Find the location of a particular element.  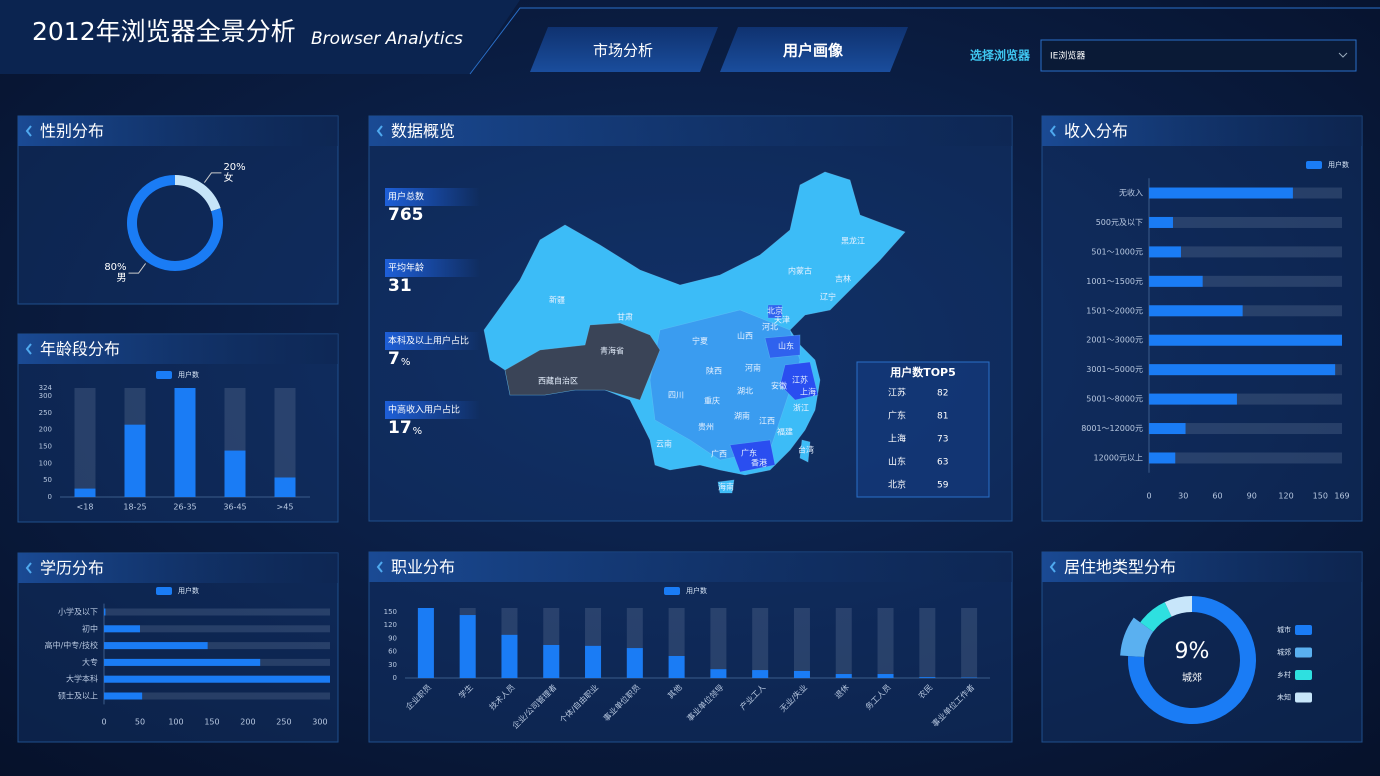

y-tick-label: 1501～2000元 is located at coordinates (1114, 310).